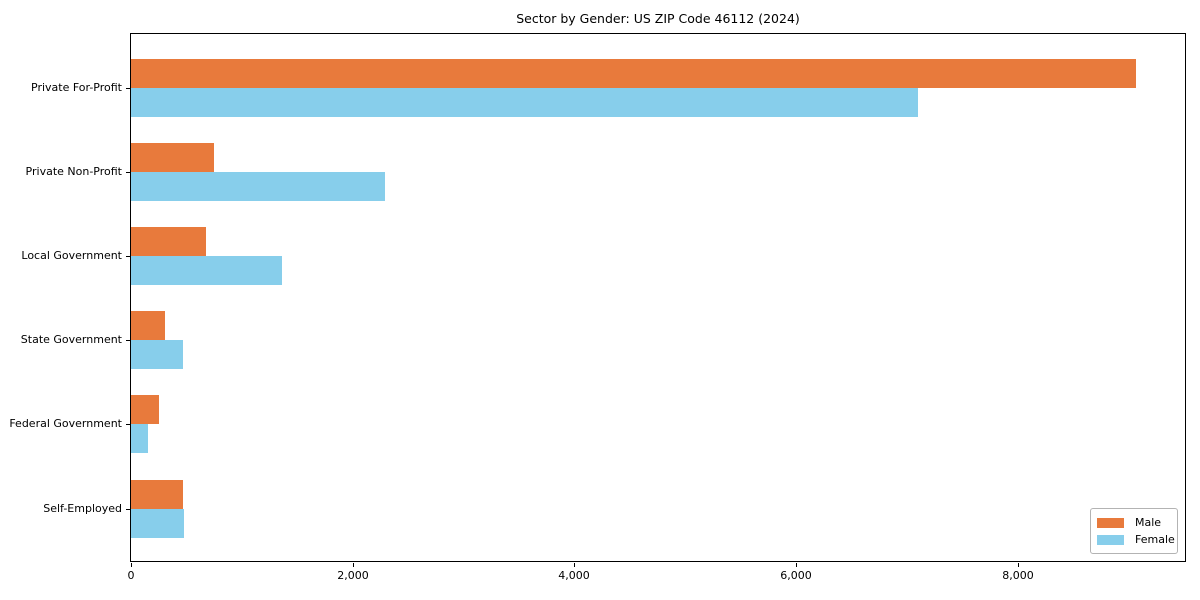  Describe the element at coordinates (1110, 522) in the screenshot. I see `legend-swatch-male` at that location.